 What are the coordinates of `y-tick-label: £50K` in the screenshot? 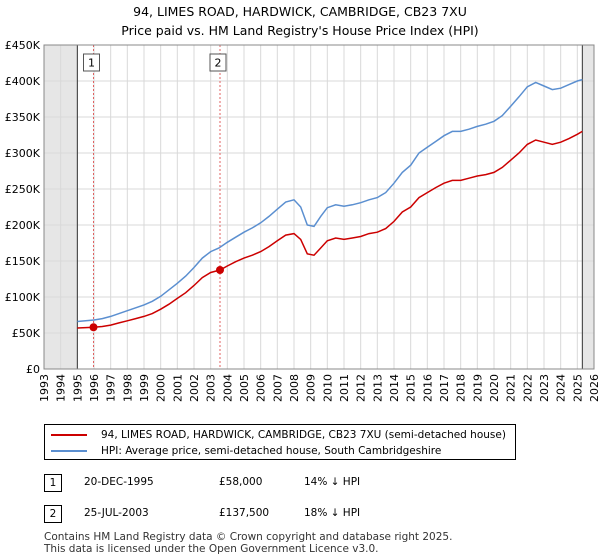 It's located at (26, 333).